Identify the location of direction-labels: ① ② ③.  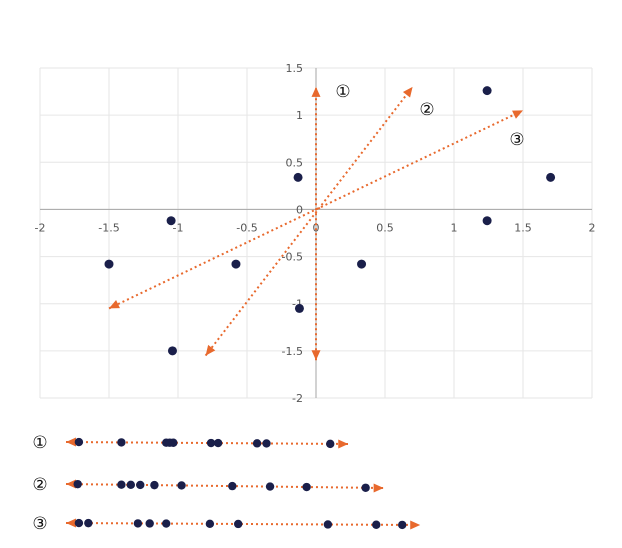
(429, 116).